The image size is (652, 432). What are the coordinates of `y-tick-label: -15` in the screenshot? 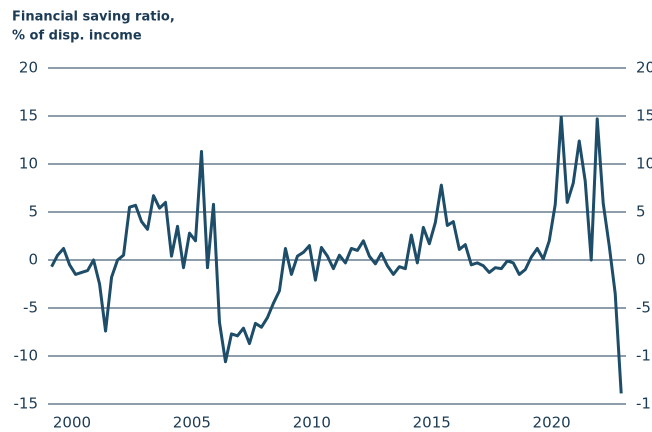 It's located at (26, 404).